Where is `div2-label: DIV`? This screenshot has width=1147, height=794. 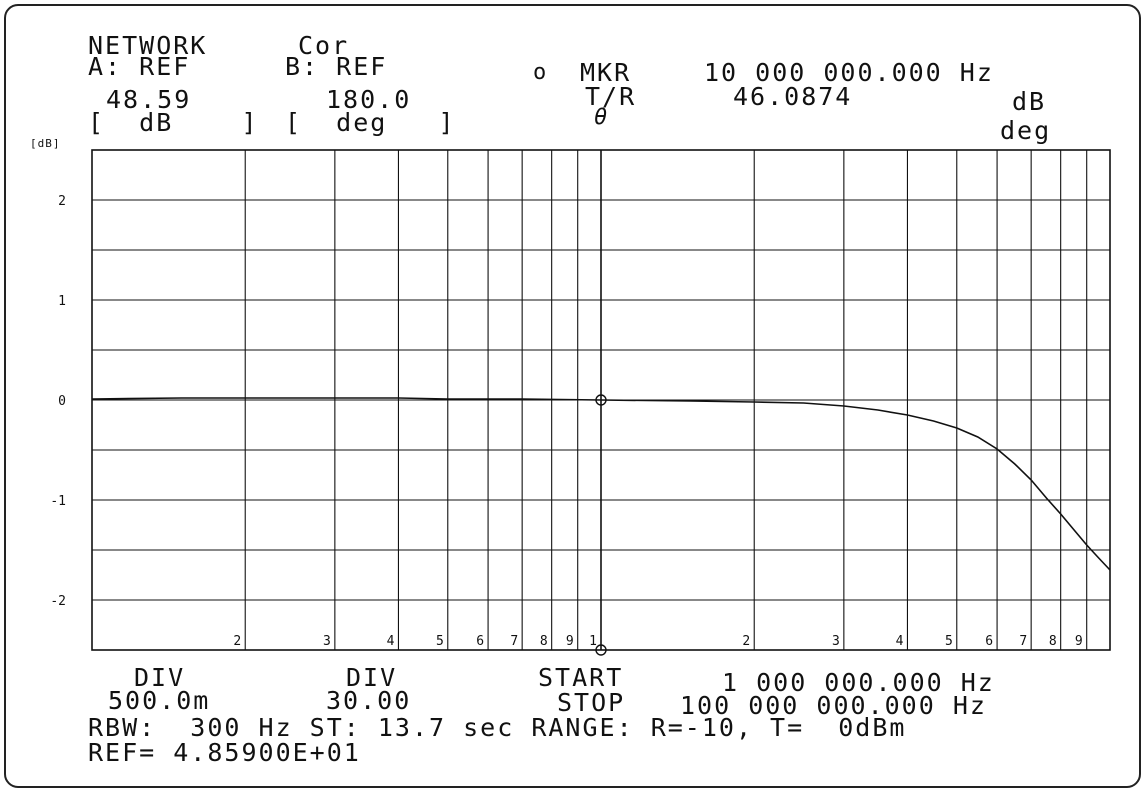 div2-label: DIV is located at coordinates (372, 677).